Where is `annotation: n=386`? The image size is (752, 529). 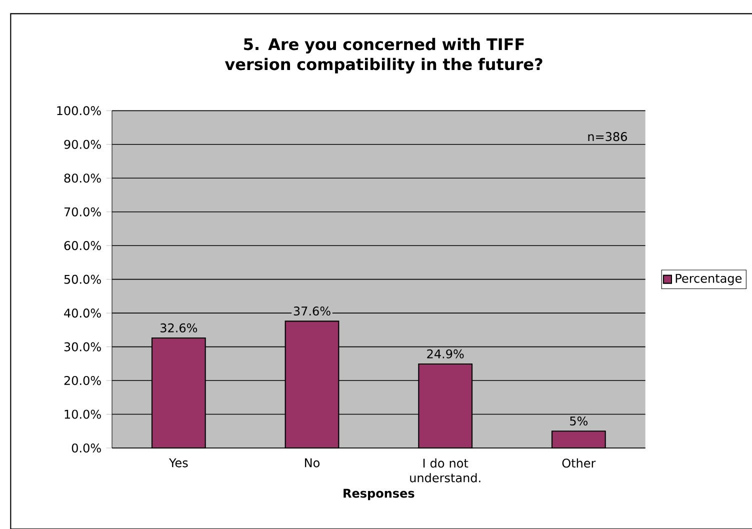 annotation: n=386 is located at coordinates (607, 137).